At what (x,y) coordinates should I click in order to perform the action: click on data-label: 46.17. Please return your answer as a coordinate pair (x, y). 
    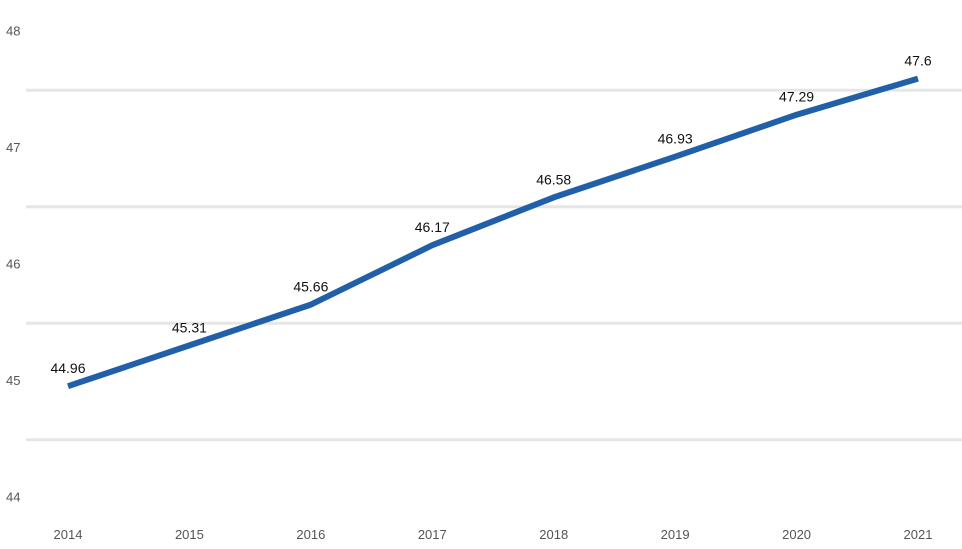
    Looking at the image, I should click on (432, 227).